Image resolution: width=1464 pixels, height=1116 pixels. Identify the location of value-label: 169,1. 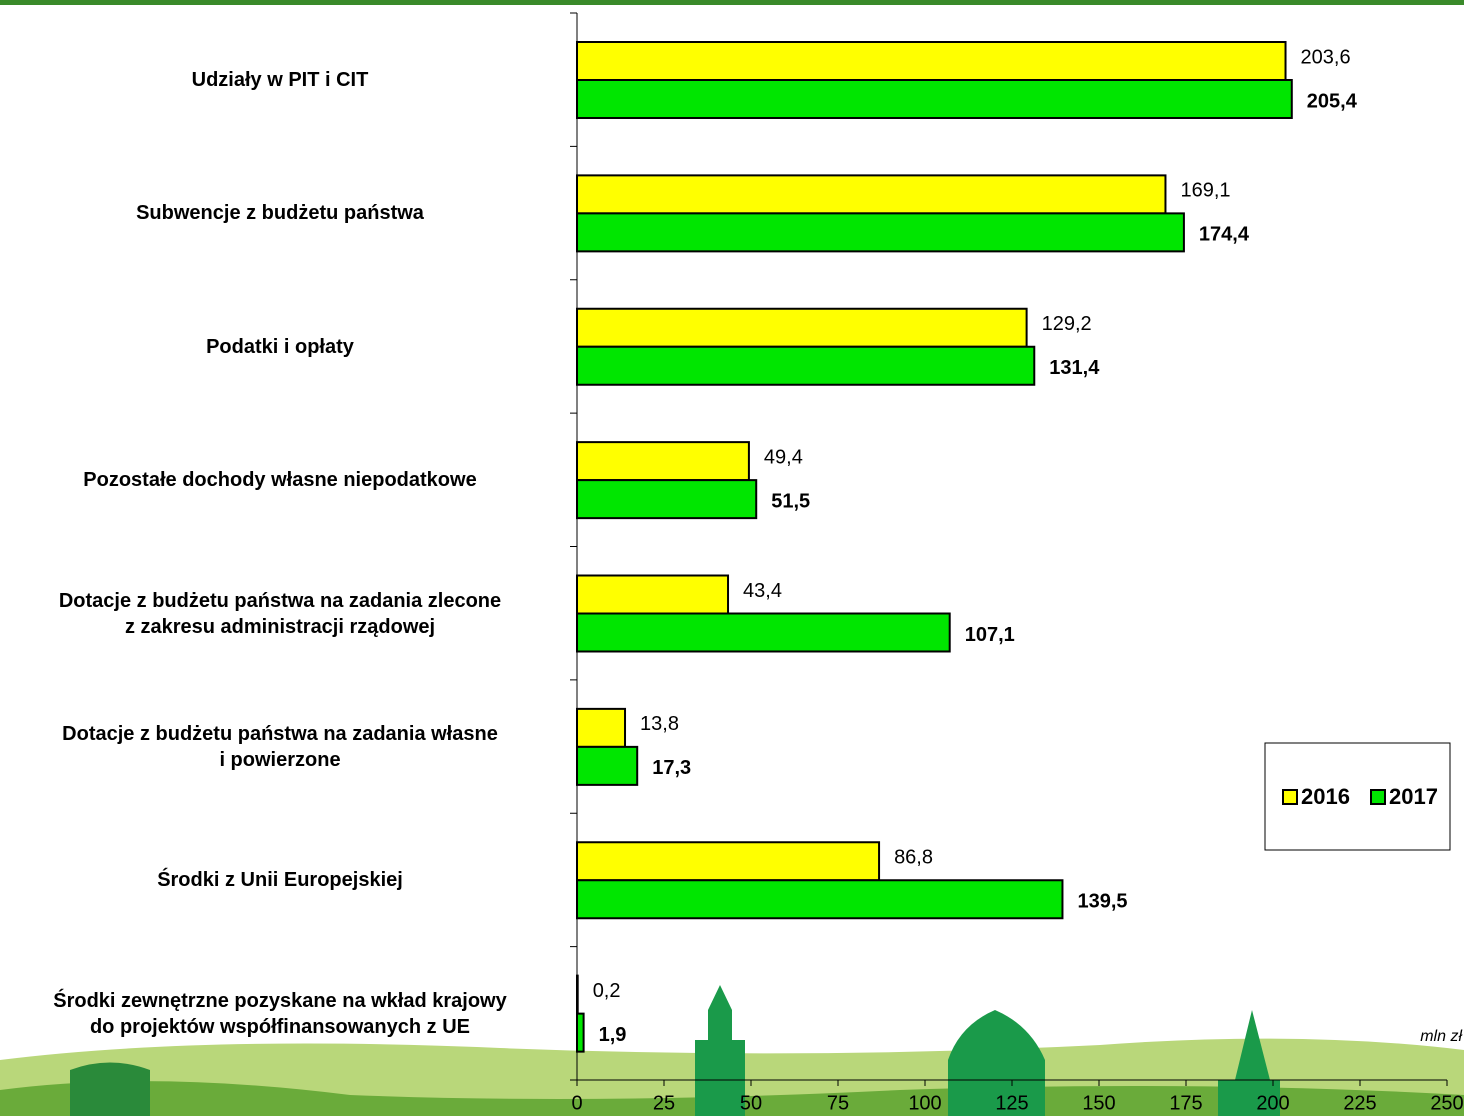
(1205, 191).